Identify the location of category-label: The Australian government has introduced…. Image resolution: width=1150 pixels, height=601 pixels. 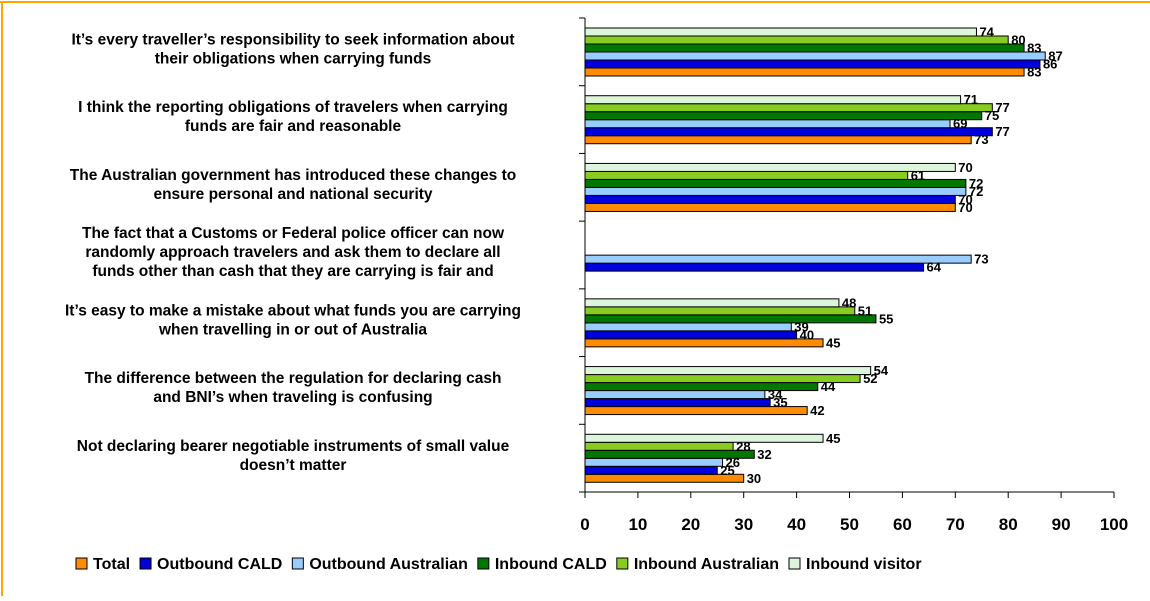
(293, 185).